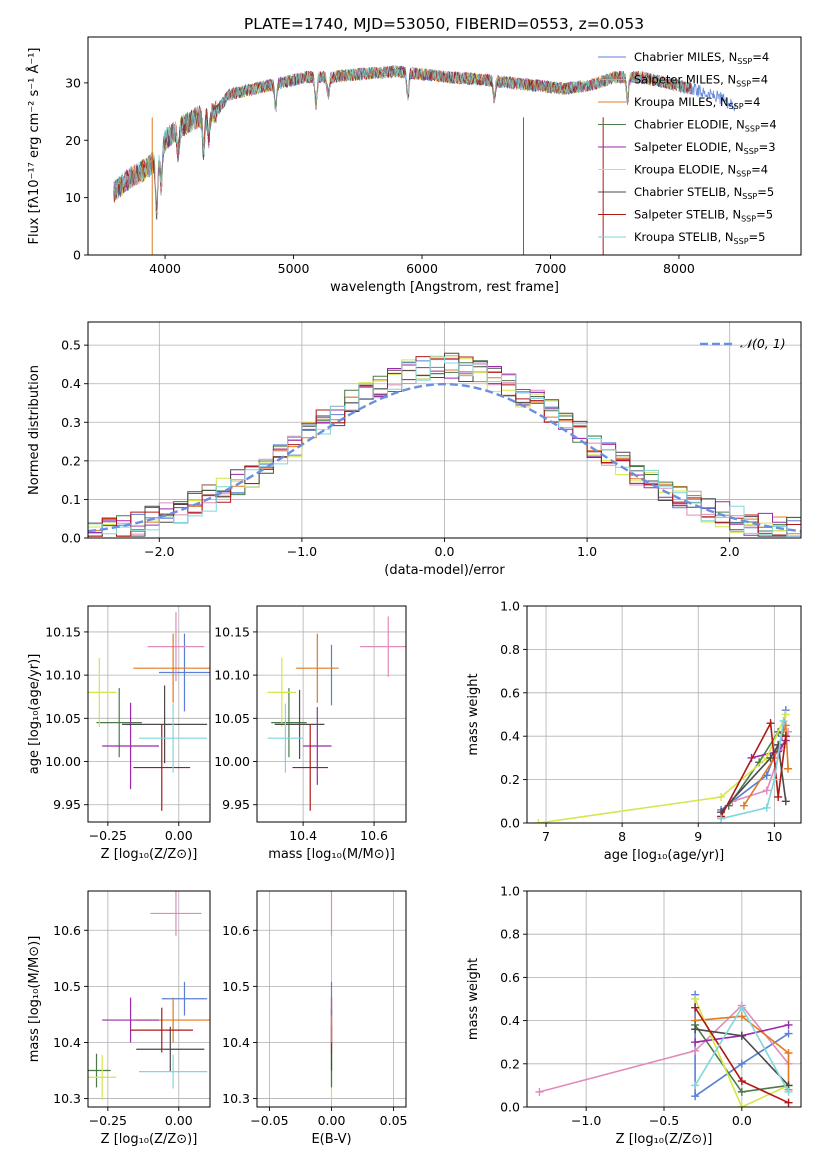  What do you see at coordinates (232, 675) in the screenshot?
I see `y-tick-label: 10.10` at bounding box center [232, 675].